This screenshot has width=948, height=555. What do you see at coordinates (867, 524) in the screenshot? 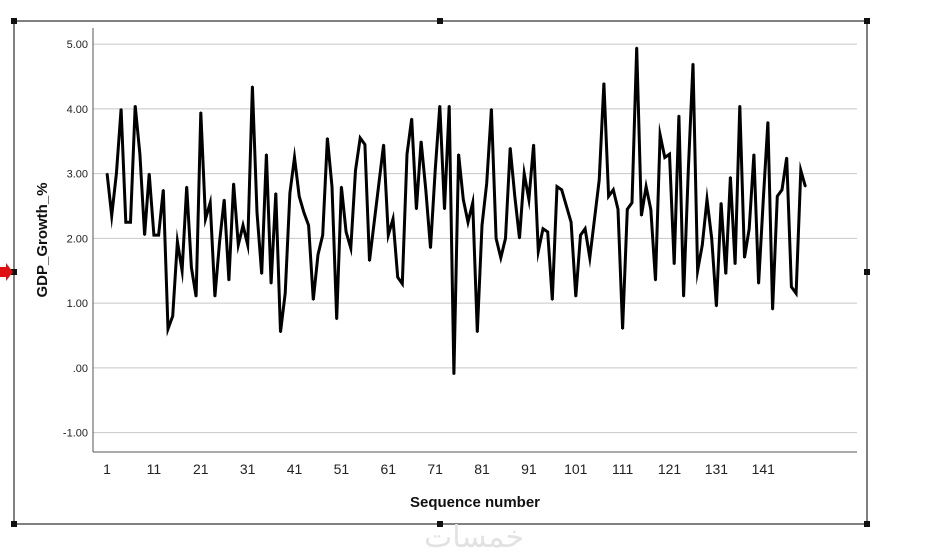
I see `resize-handle-bottom-right` at bounding box center [867, 524].